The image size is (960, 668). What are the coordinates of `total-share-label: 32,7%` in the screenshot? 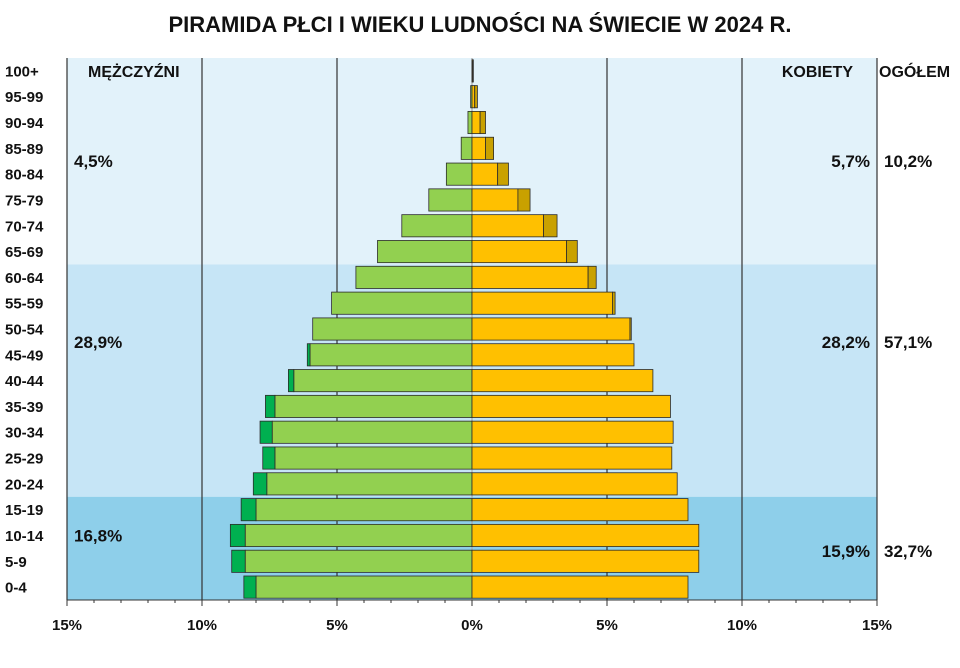 It's located at (908, 551).